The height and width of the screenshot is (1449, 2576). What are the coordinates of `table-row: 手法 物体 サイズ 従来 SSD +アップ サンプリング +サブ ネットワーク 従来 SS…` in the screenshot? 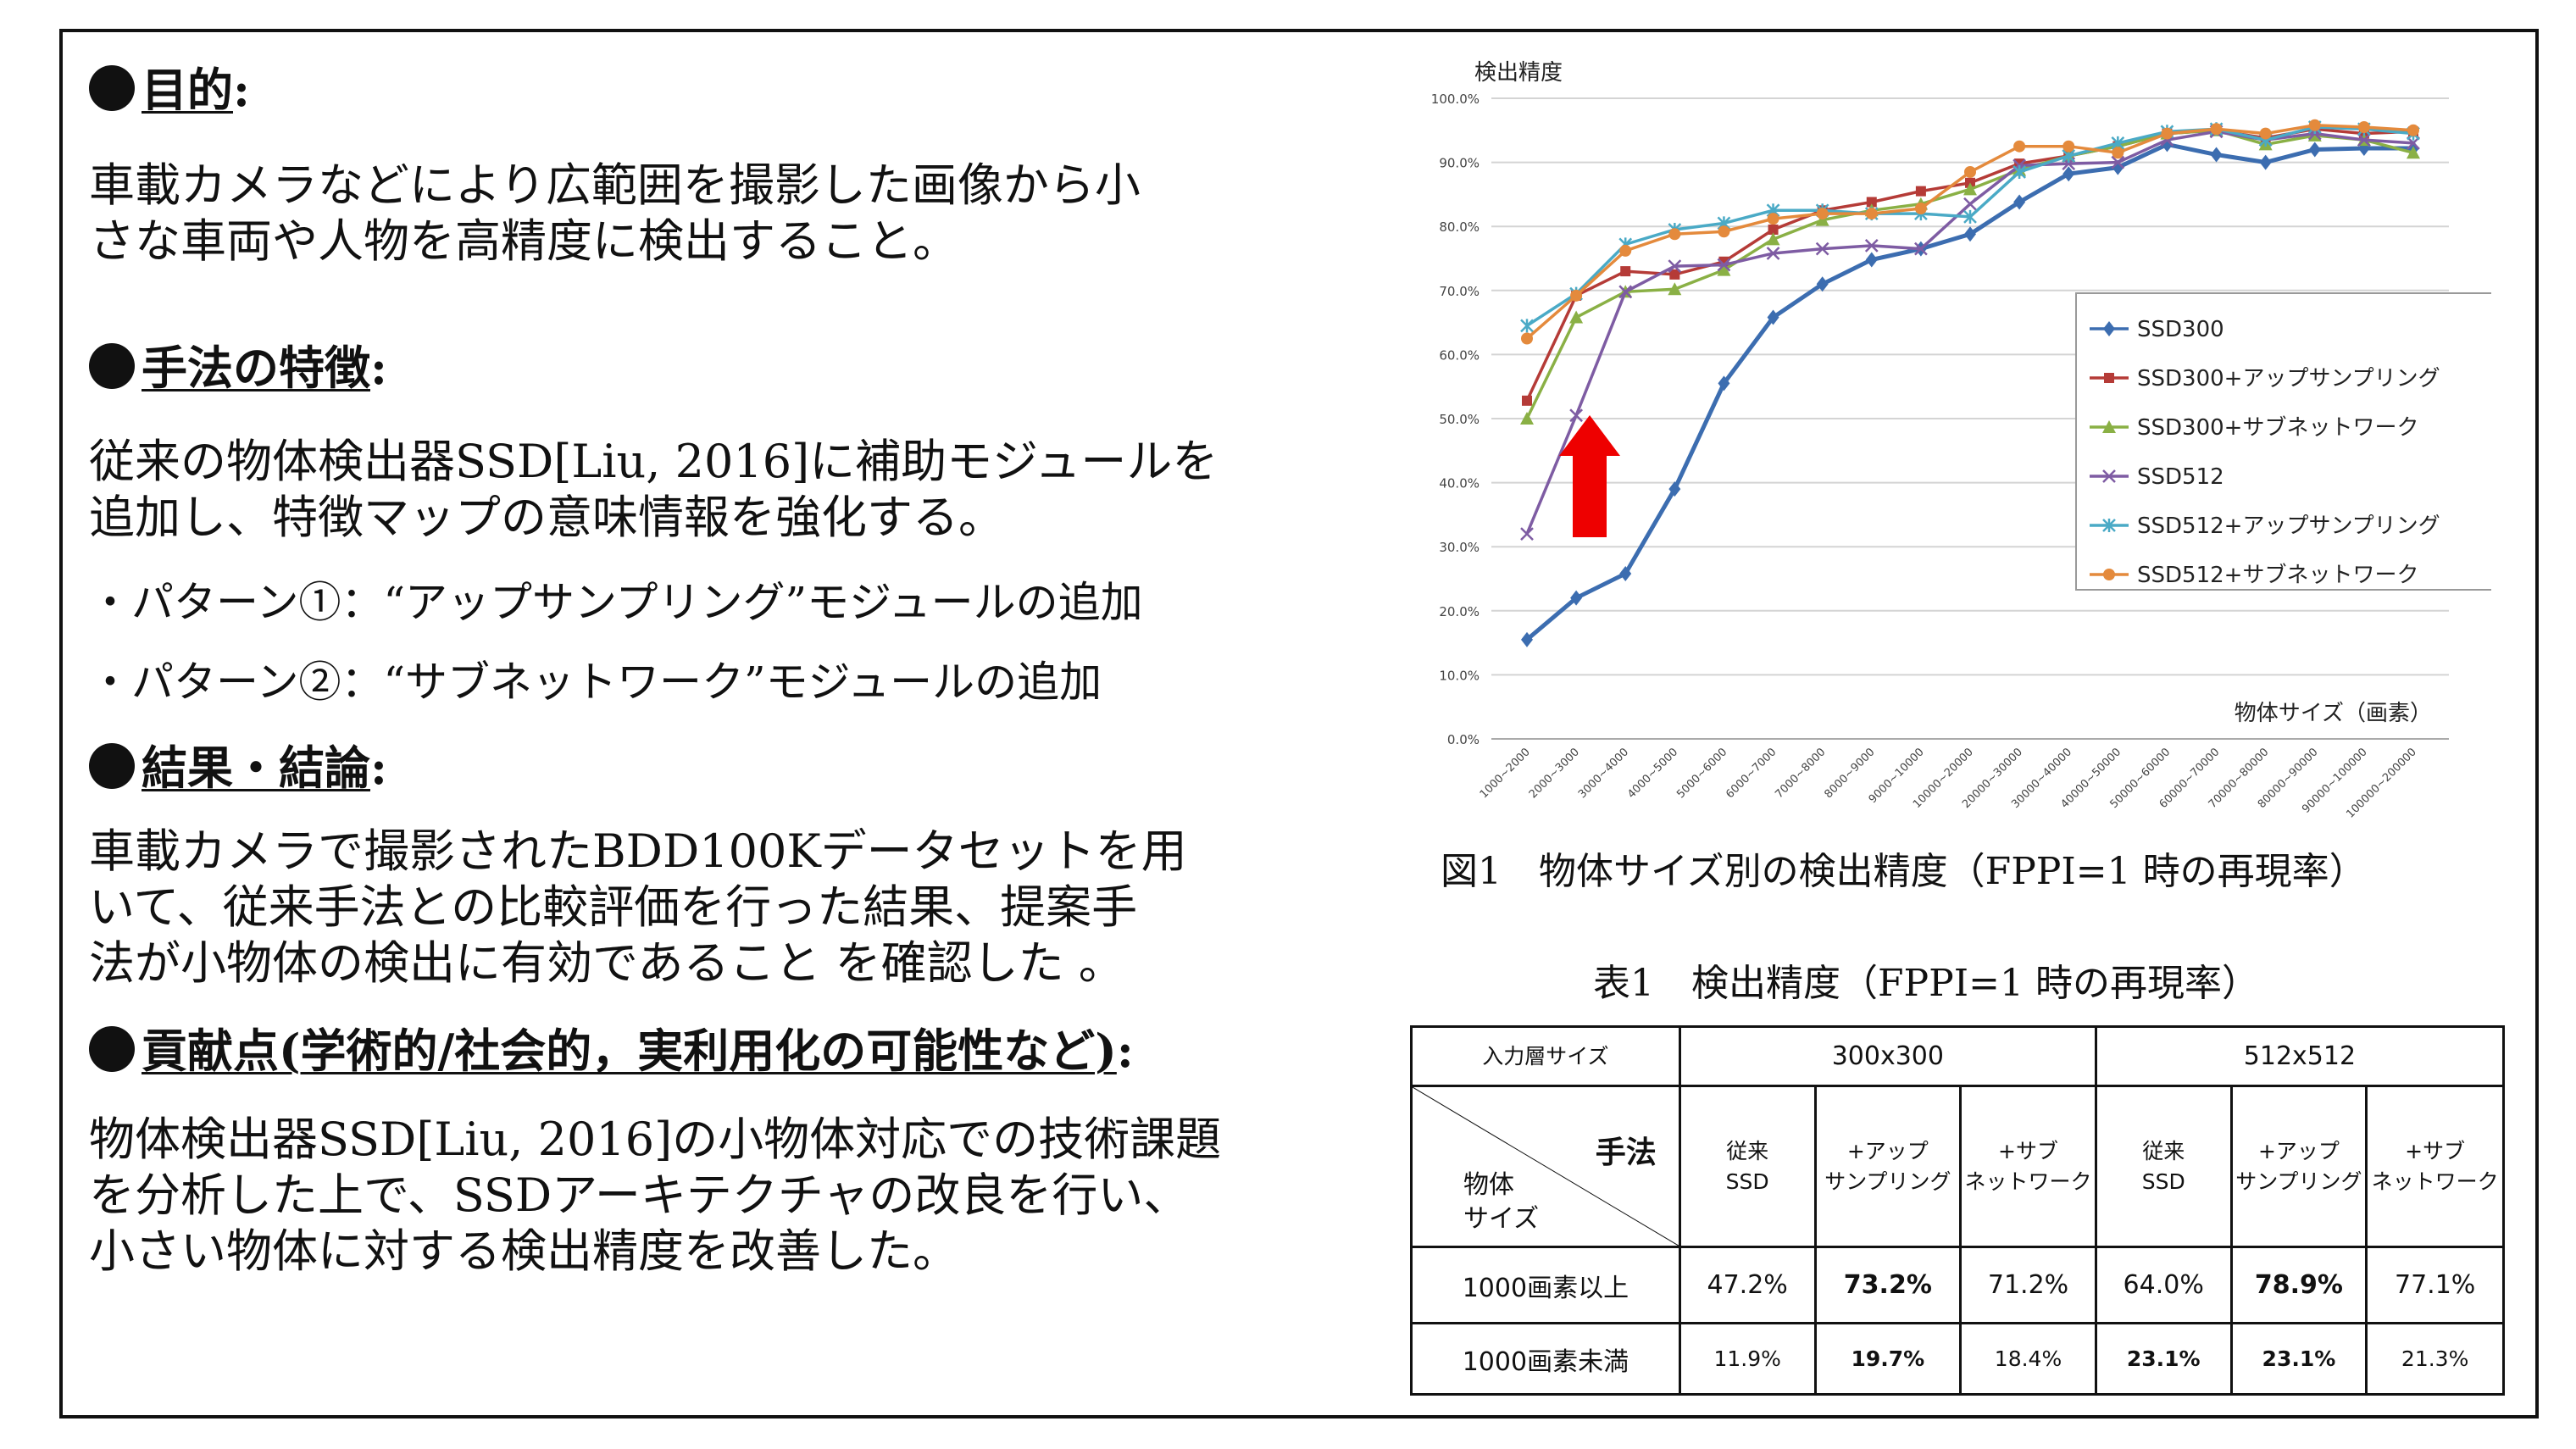 It's located at (1957, 1166).